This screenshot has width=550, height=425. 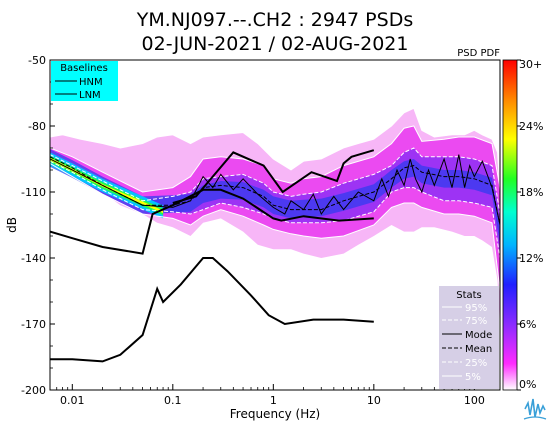 What do you see at coordinates (12, 225) in the screenshot?
I see `y-axis-label: dB` at bounding box center [12, 225].